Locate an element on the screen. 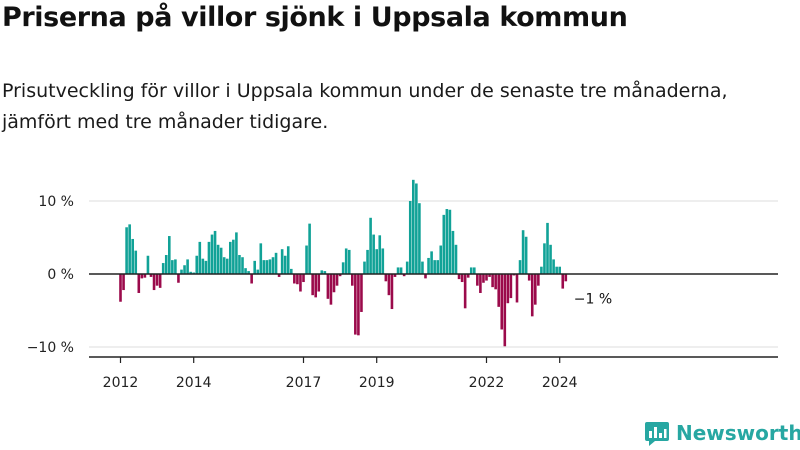 The width and height of the screenshot is (800, 450). y-tick-label: −10 % is located at coordinates (50, 348).